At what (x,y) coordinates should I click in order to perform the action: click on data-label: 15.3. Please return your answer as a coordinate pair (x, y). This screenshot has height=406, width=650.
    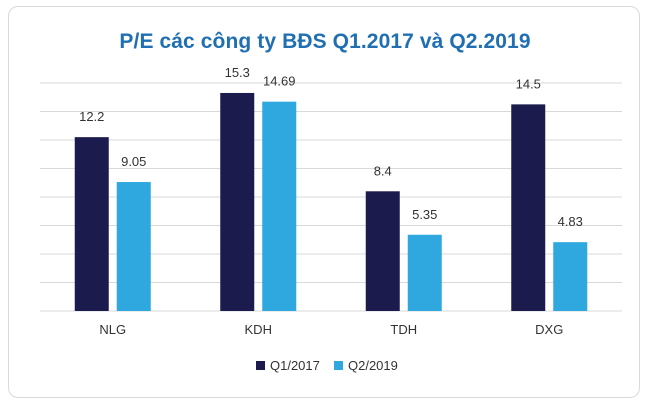
    Looking at the image, I should click on (237, 72).